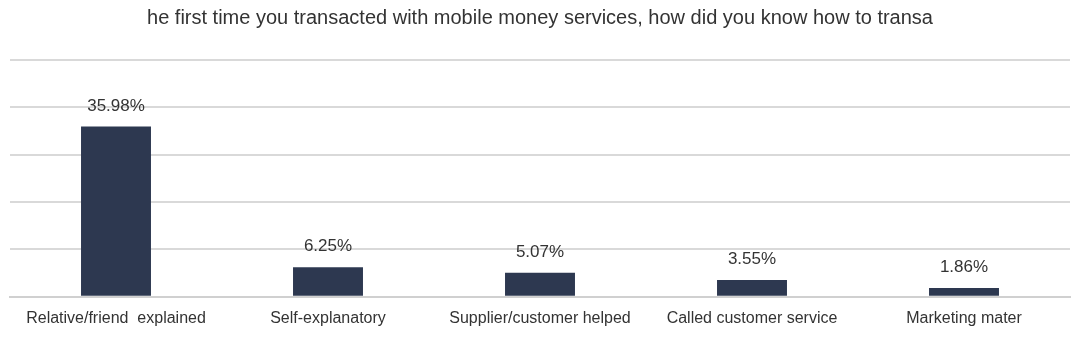 The height and width of the screenshot is (344, 1080). I want to click on x-tick-label: Marketing mater, so click(964, 317).